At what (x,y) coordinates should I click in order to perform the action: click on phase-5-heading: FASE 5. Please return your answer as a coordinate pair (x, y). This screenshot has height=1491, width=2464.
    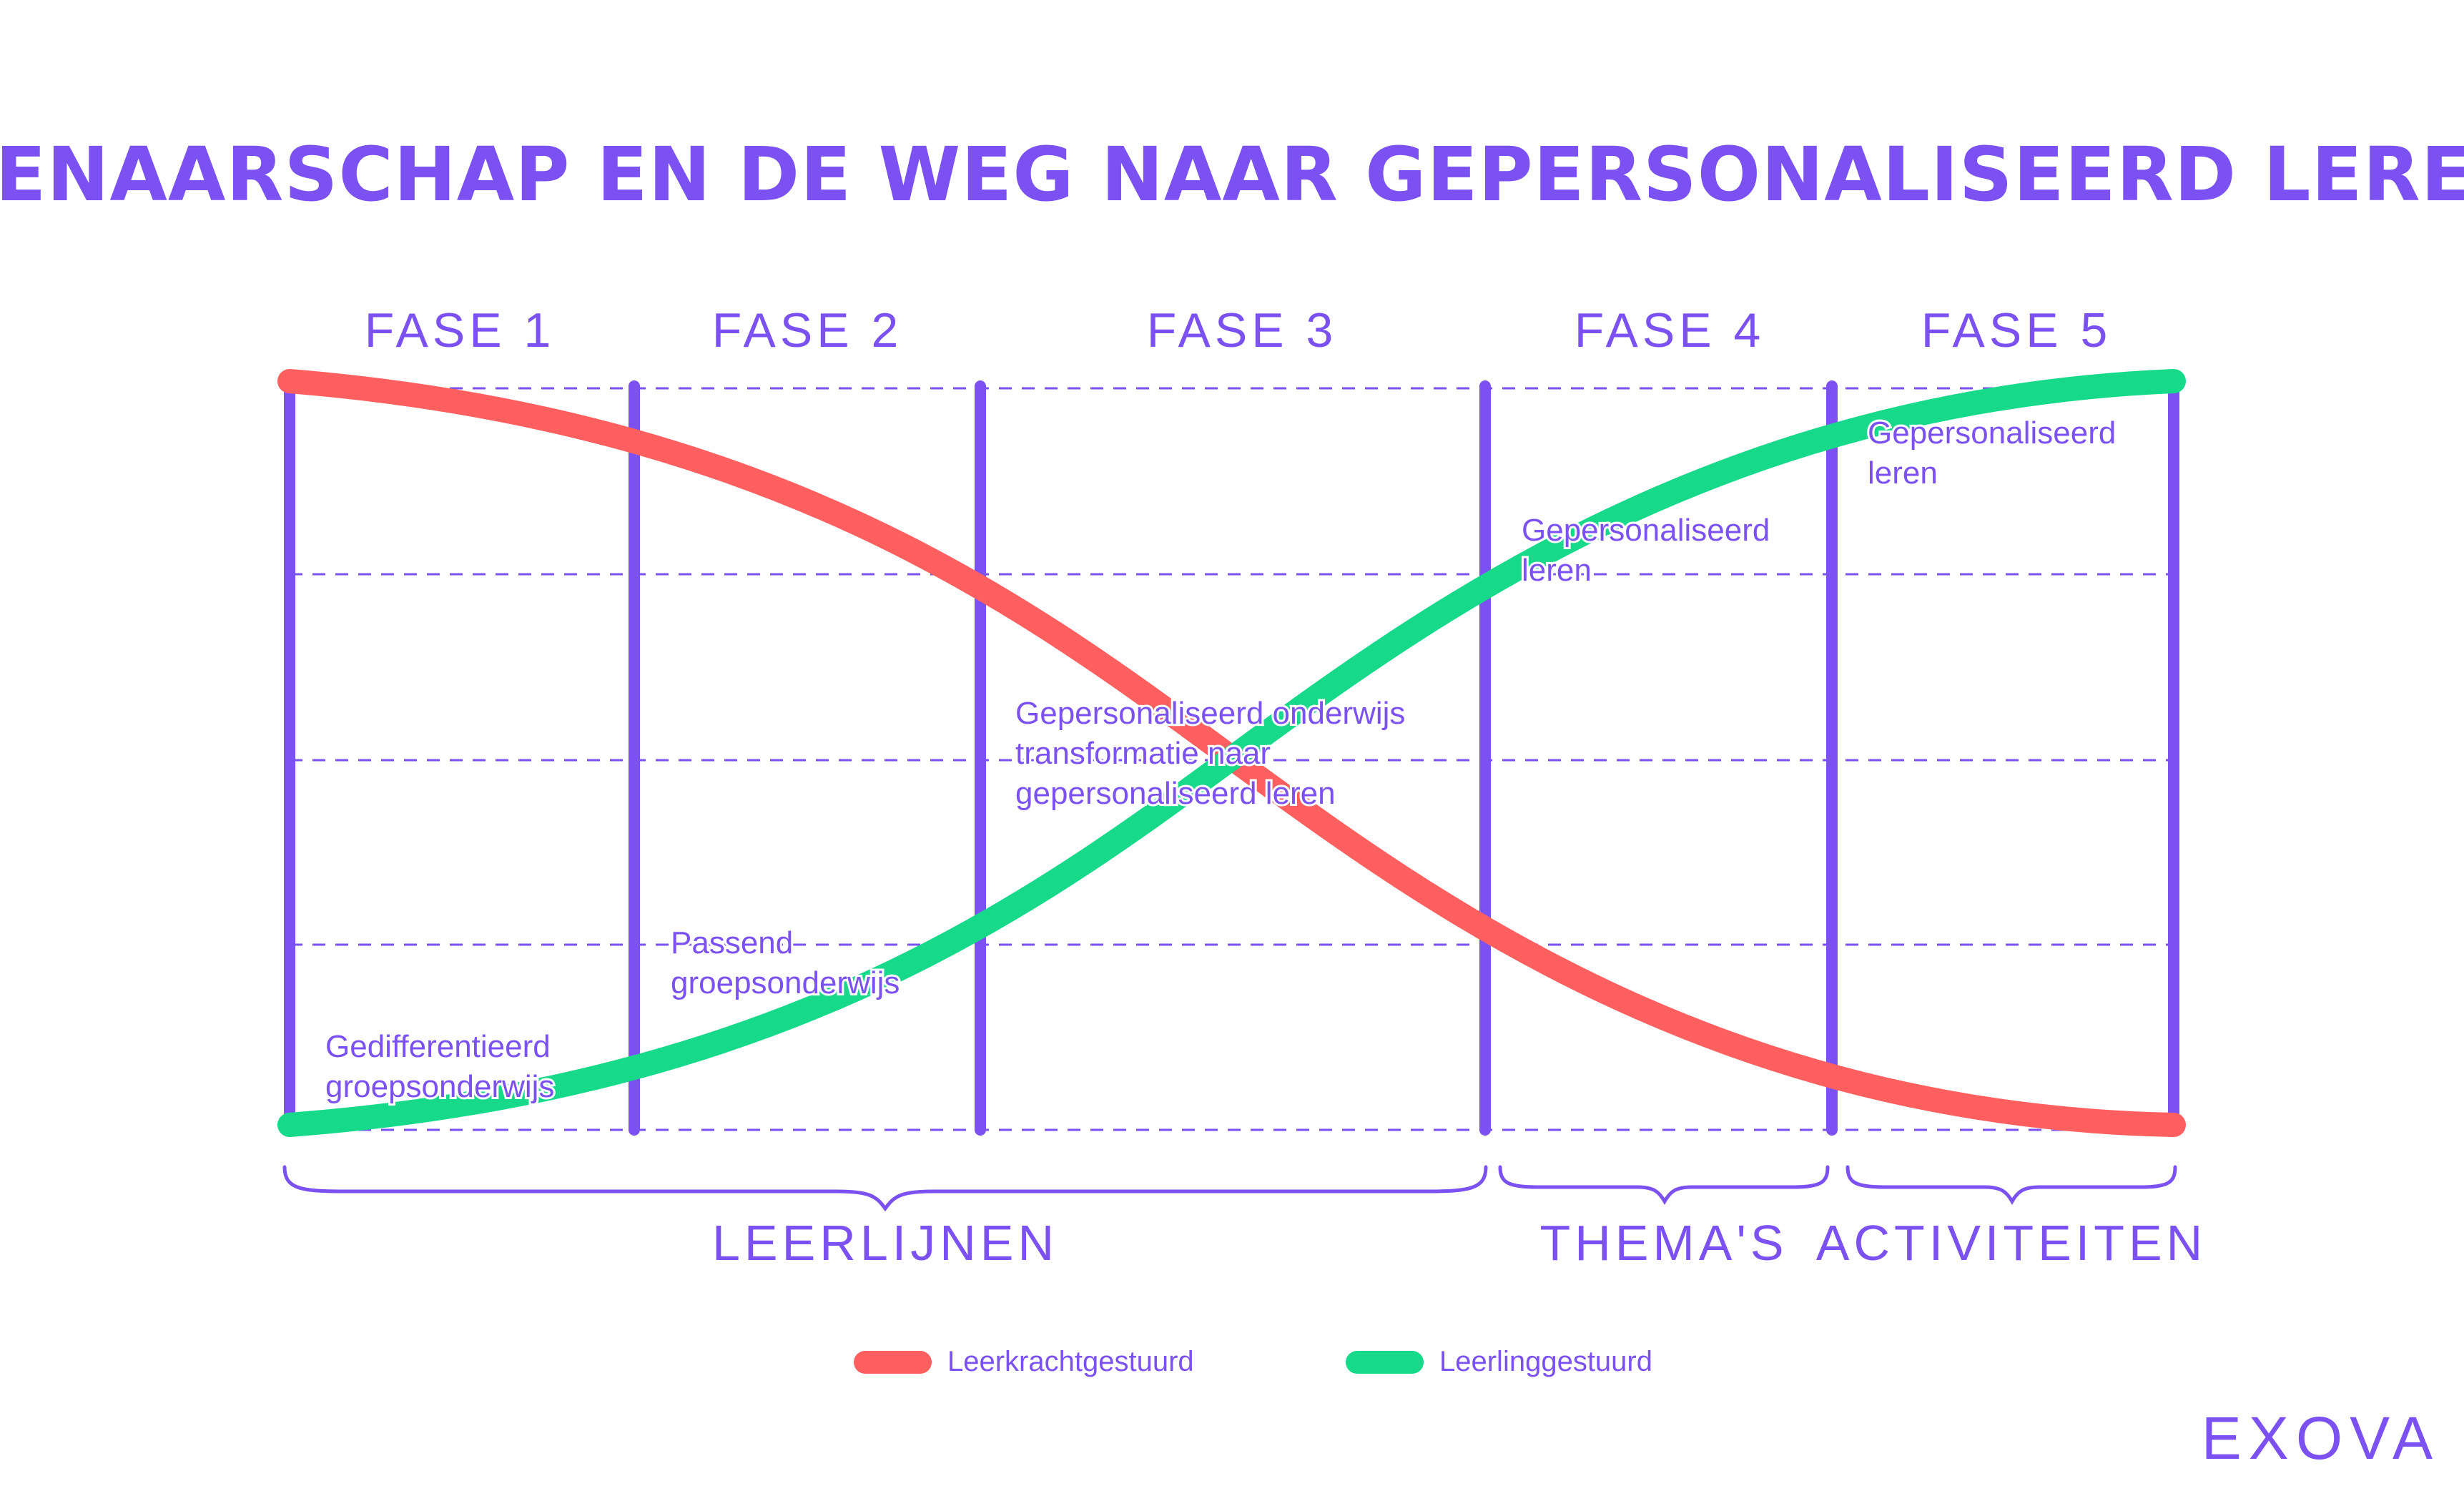
    Looking at the image, I should click on (2016, 330).